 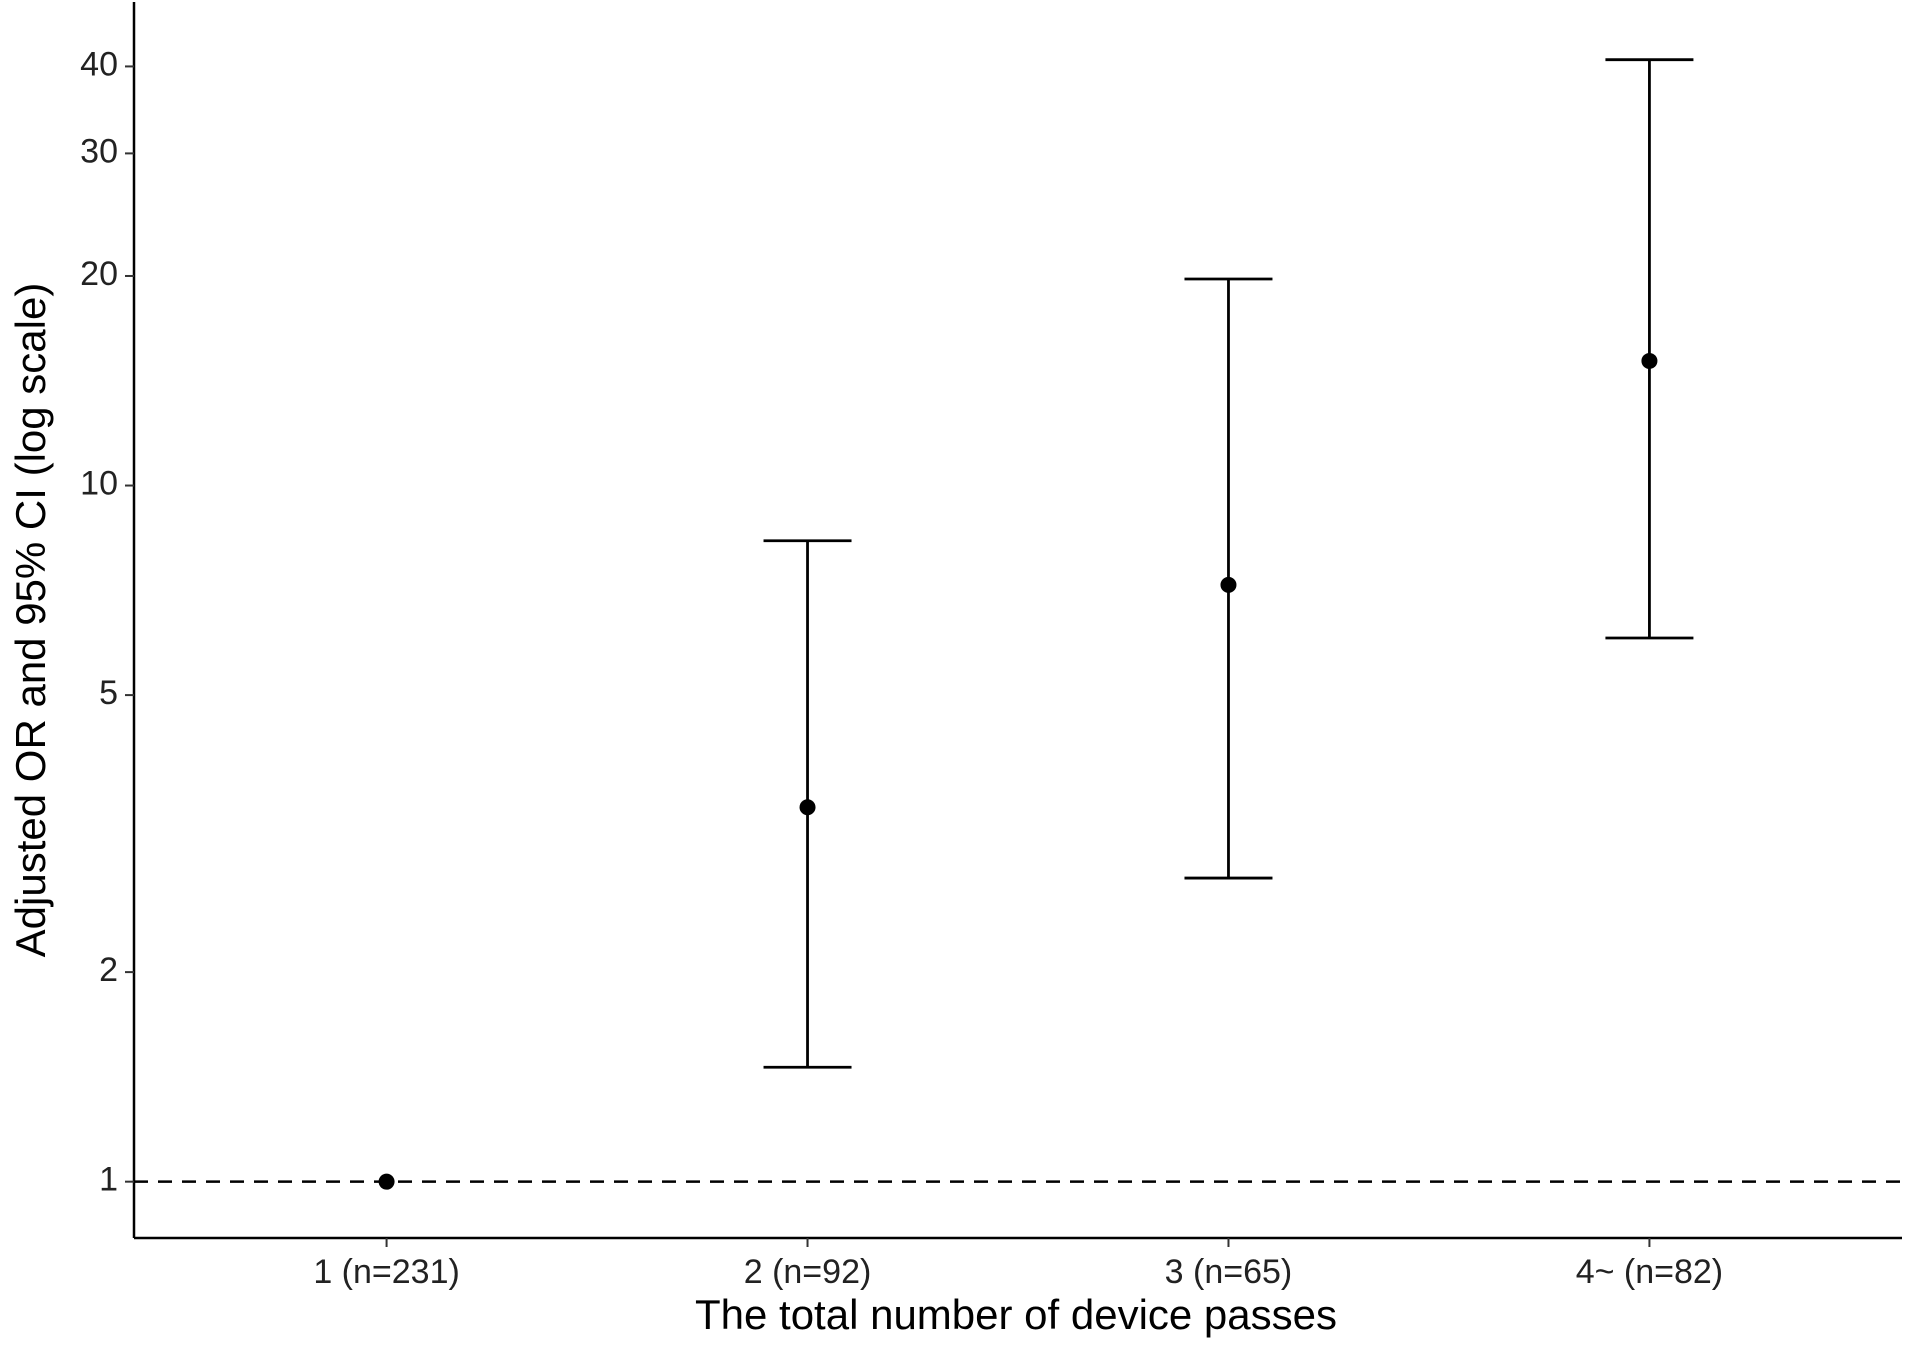 What do you see at coordinates (99, 274) in the screenshot?
I see `y-tick-label: 20` at bounding box center [99, 274].